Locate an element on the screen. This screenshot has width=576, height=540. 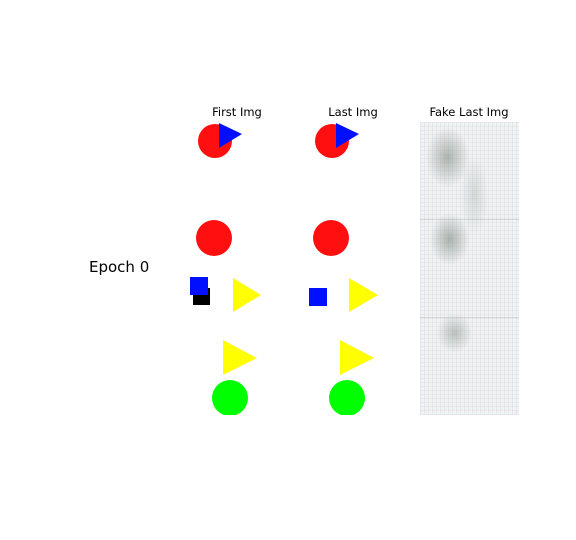
first-img-panel is located at coordinates (235, 268).